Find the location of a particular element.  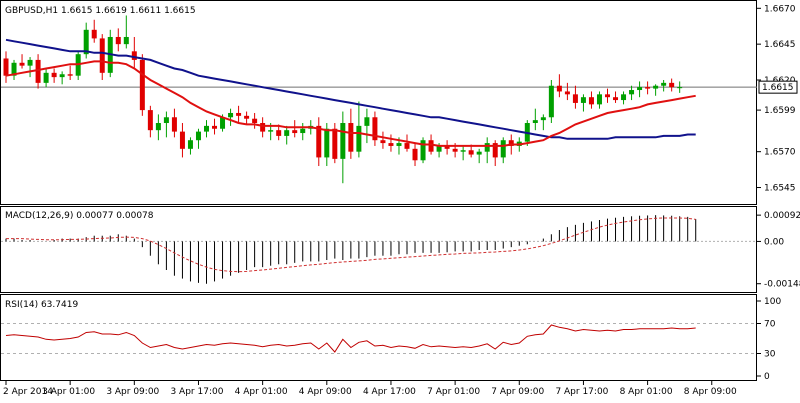

macd-y-tick-label: 0.00 is located at coordinates (774, 242).